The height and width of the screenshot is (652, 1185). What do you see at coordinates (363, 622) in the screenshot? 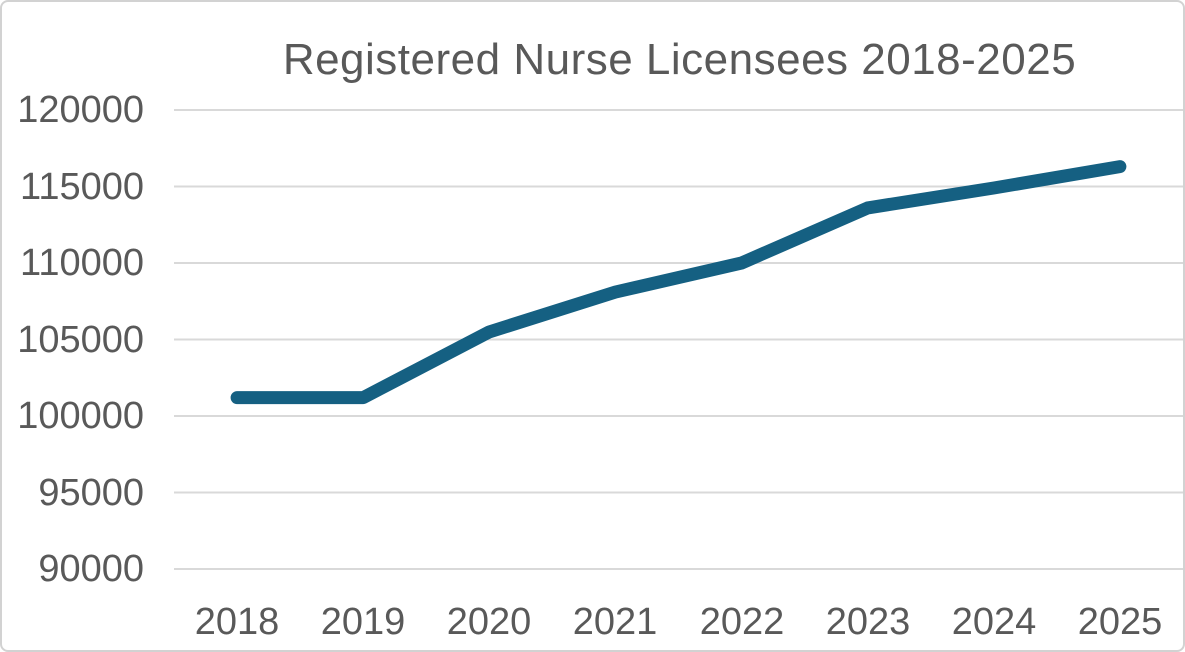
I see `x-tick-label: 2019` at bounding box center [363, 622].